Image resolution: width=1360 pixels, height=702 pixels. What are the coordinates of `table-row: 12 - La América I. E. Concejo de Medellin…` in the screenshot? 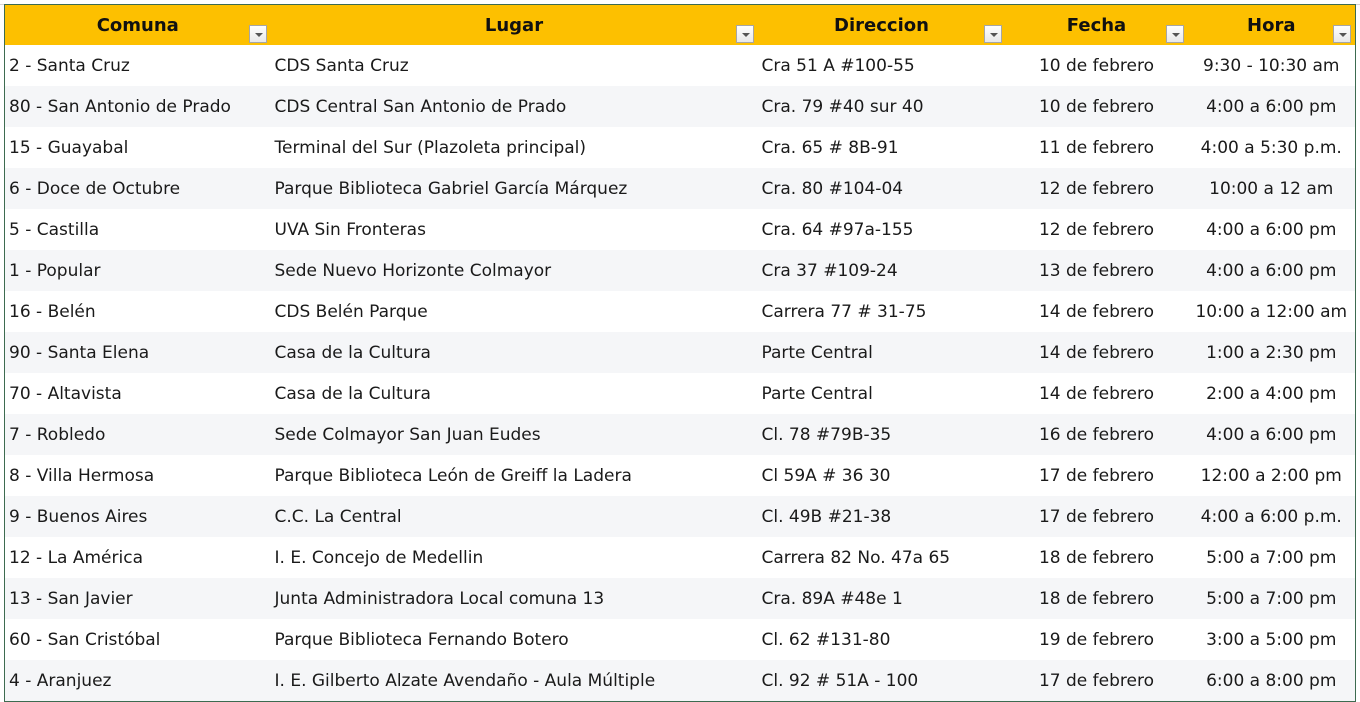 It's located at (680, 557).